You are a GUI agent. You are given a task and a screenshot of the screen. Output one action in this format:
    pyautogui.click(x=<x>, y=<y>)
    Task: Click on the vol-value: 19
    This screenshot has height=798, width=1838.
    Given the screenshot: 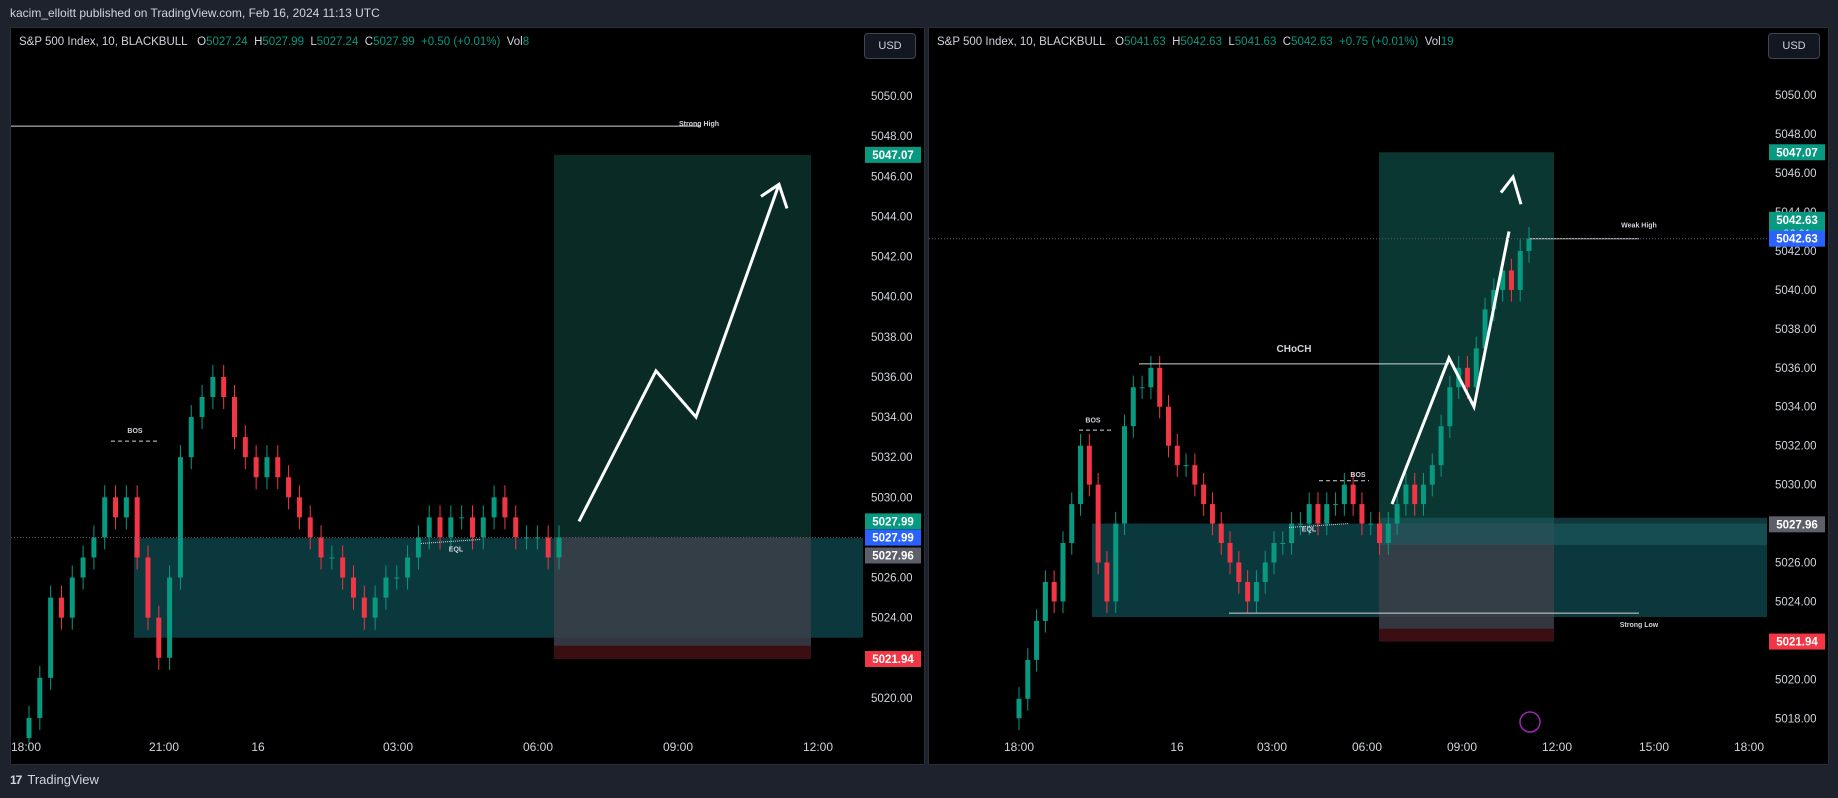 What is the action you would take?
    pyautogui.click(x=1447, y=42)
    